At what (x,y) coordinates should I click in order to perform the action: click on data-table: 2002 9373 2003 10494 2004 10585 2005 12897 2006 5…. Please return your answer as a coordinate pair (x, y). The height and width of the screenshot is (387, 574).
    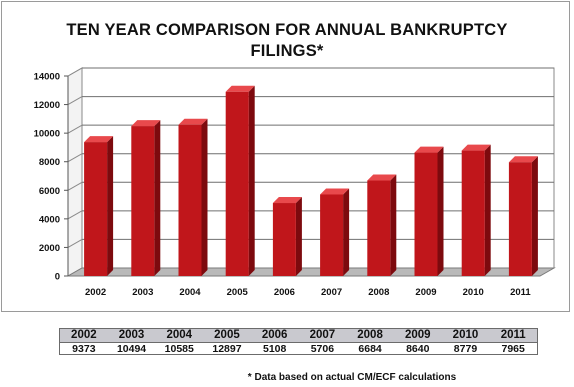
    Looking at the image, I should click on (298, 341).